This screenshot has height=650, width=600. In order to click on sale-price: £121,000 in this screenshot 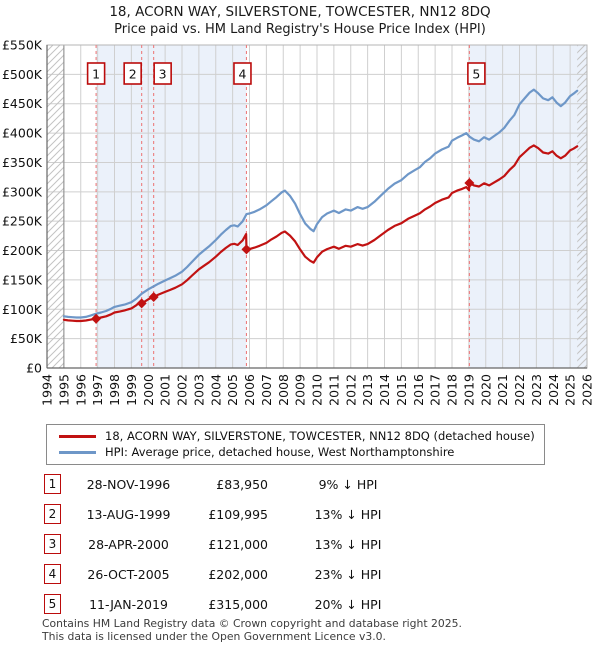, I will do `click(238, 544)`.